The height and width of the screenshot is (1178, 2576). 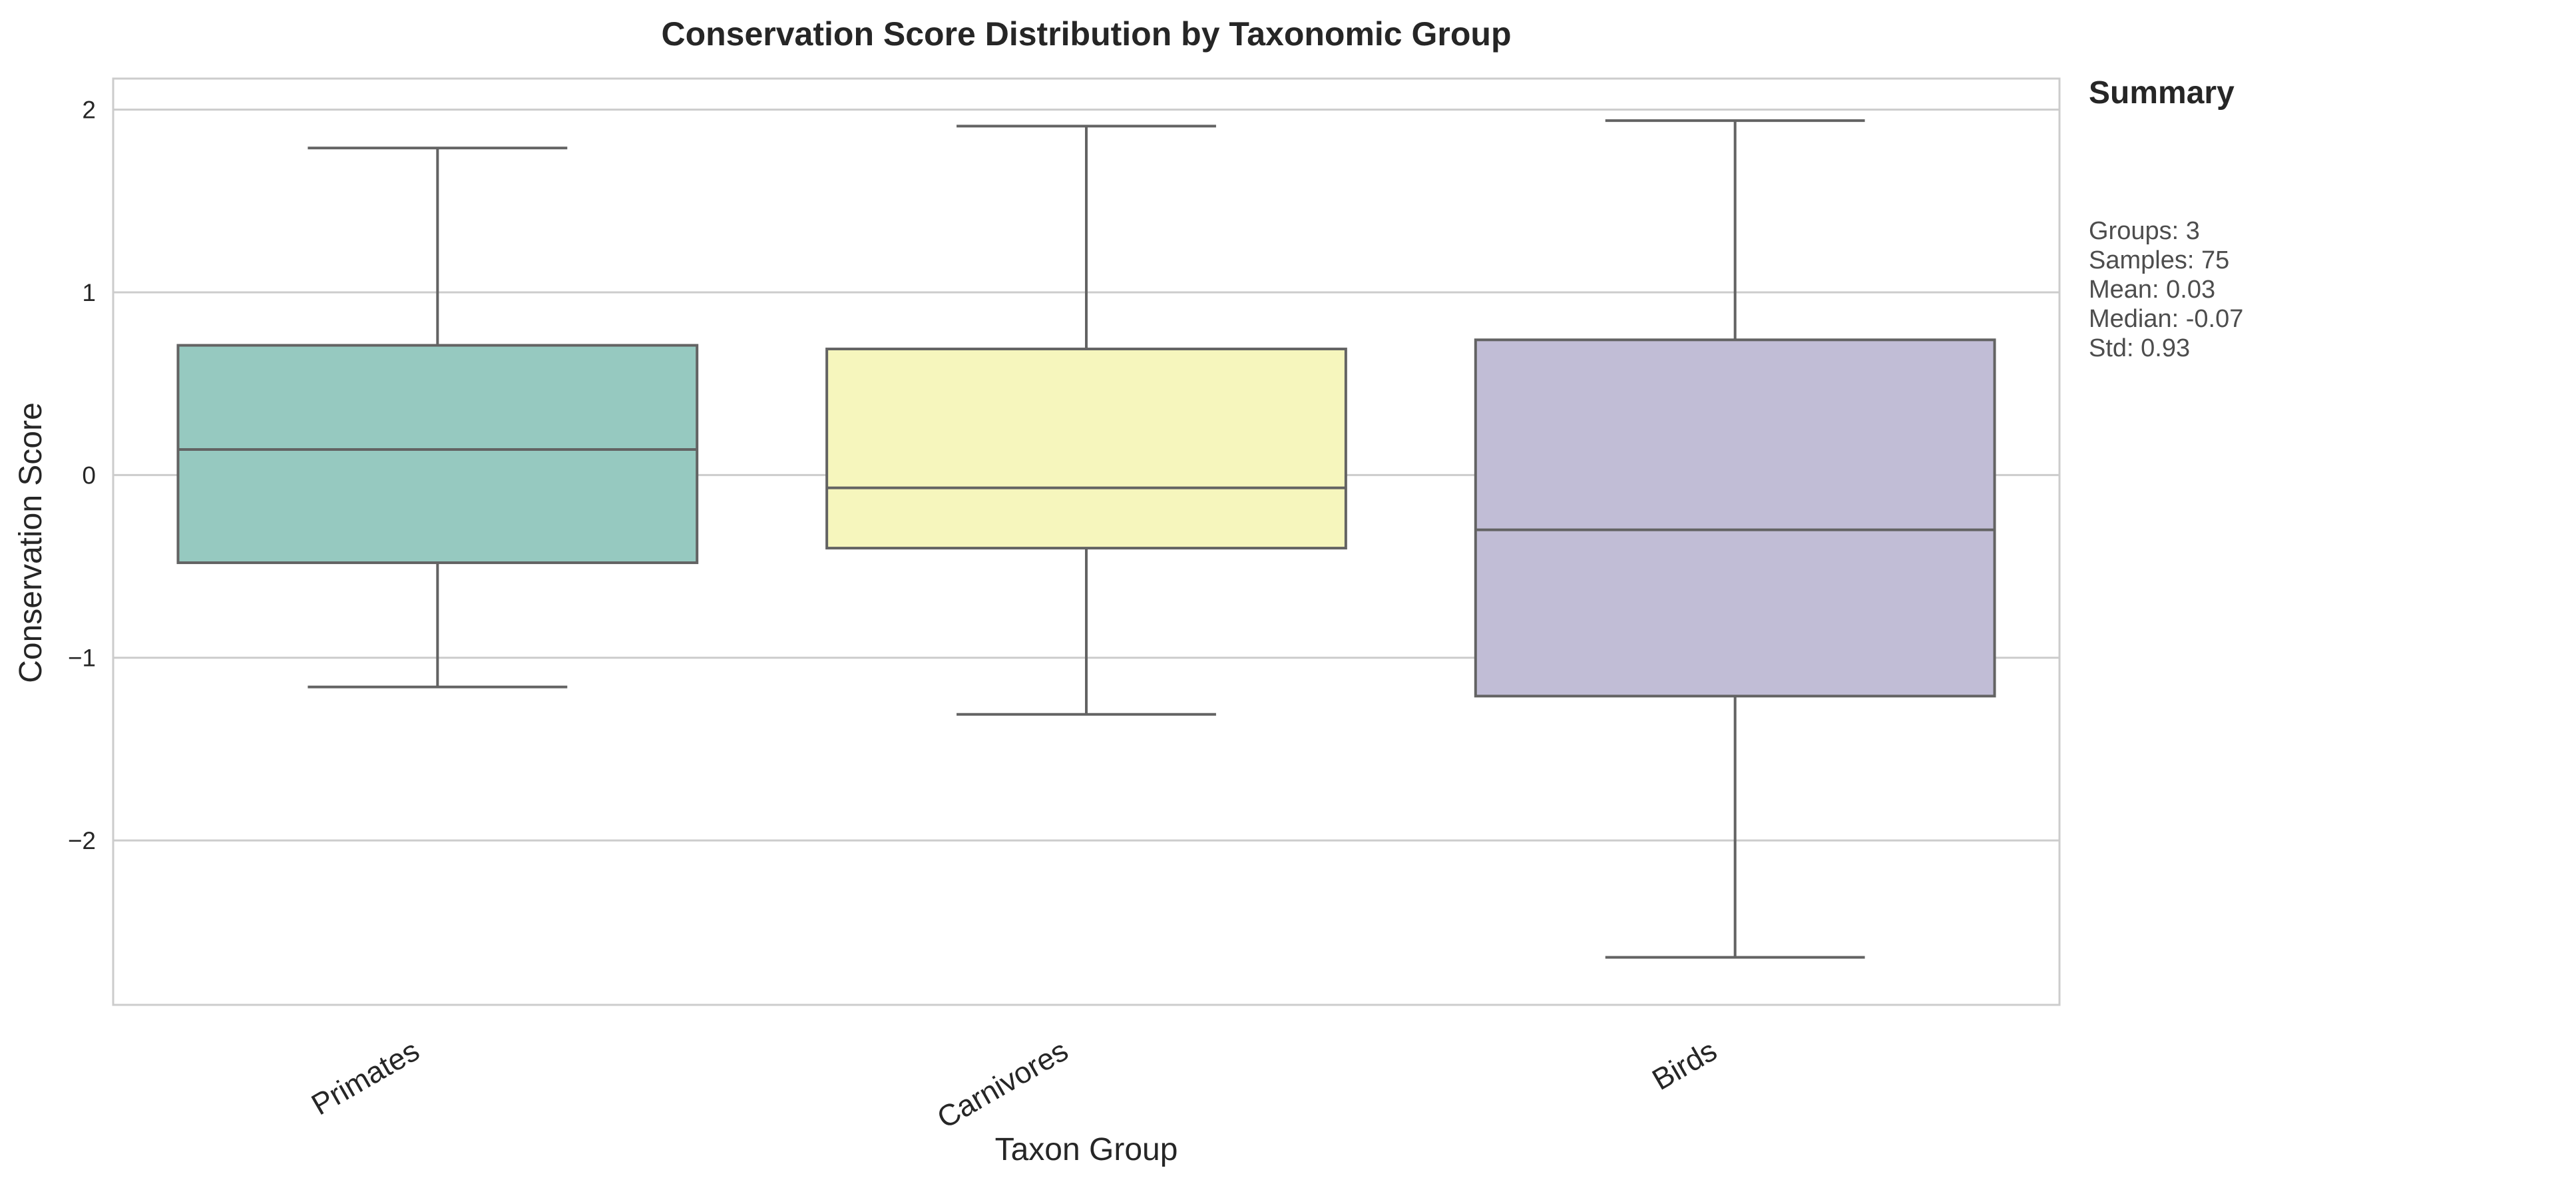 What do you see at coordinates (1002, 1084) in the screenshot?
I see `x-tick-label: Carnivores` at bounding box center [1002, 1084].